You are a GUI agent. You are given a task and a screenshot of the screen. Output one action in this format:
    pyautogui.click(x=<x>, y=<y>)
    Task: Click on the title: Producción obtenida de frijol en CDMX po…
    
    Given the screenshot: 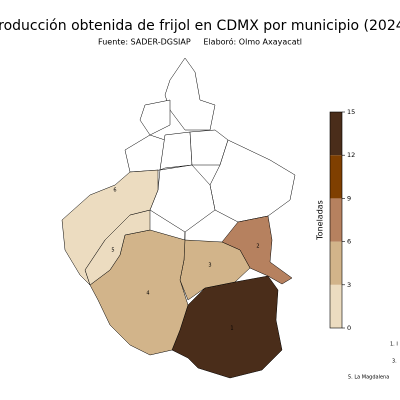 What is the action you would take?
    pyautogui.click(x=200, y=26)
    